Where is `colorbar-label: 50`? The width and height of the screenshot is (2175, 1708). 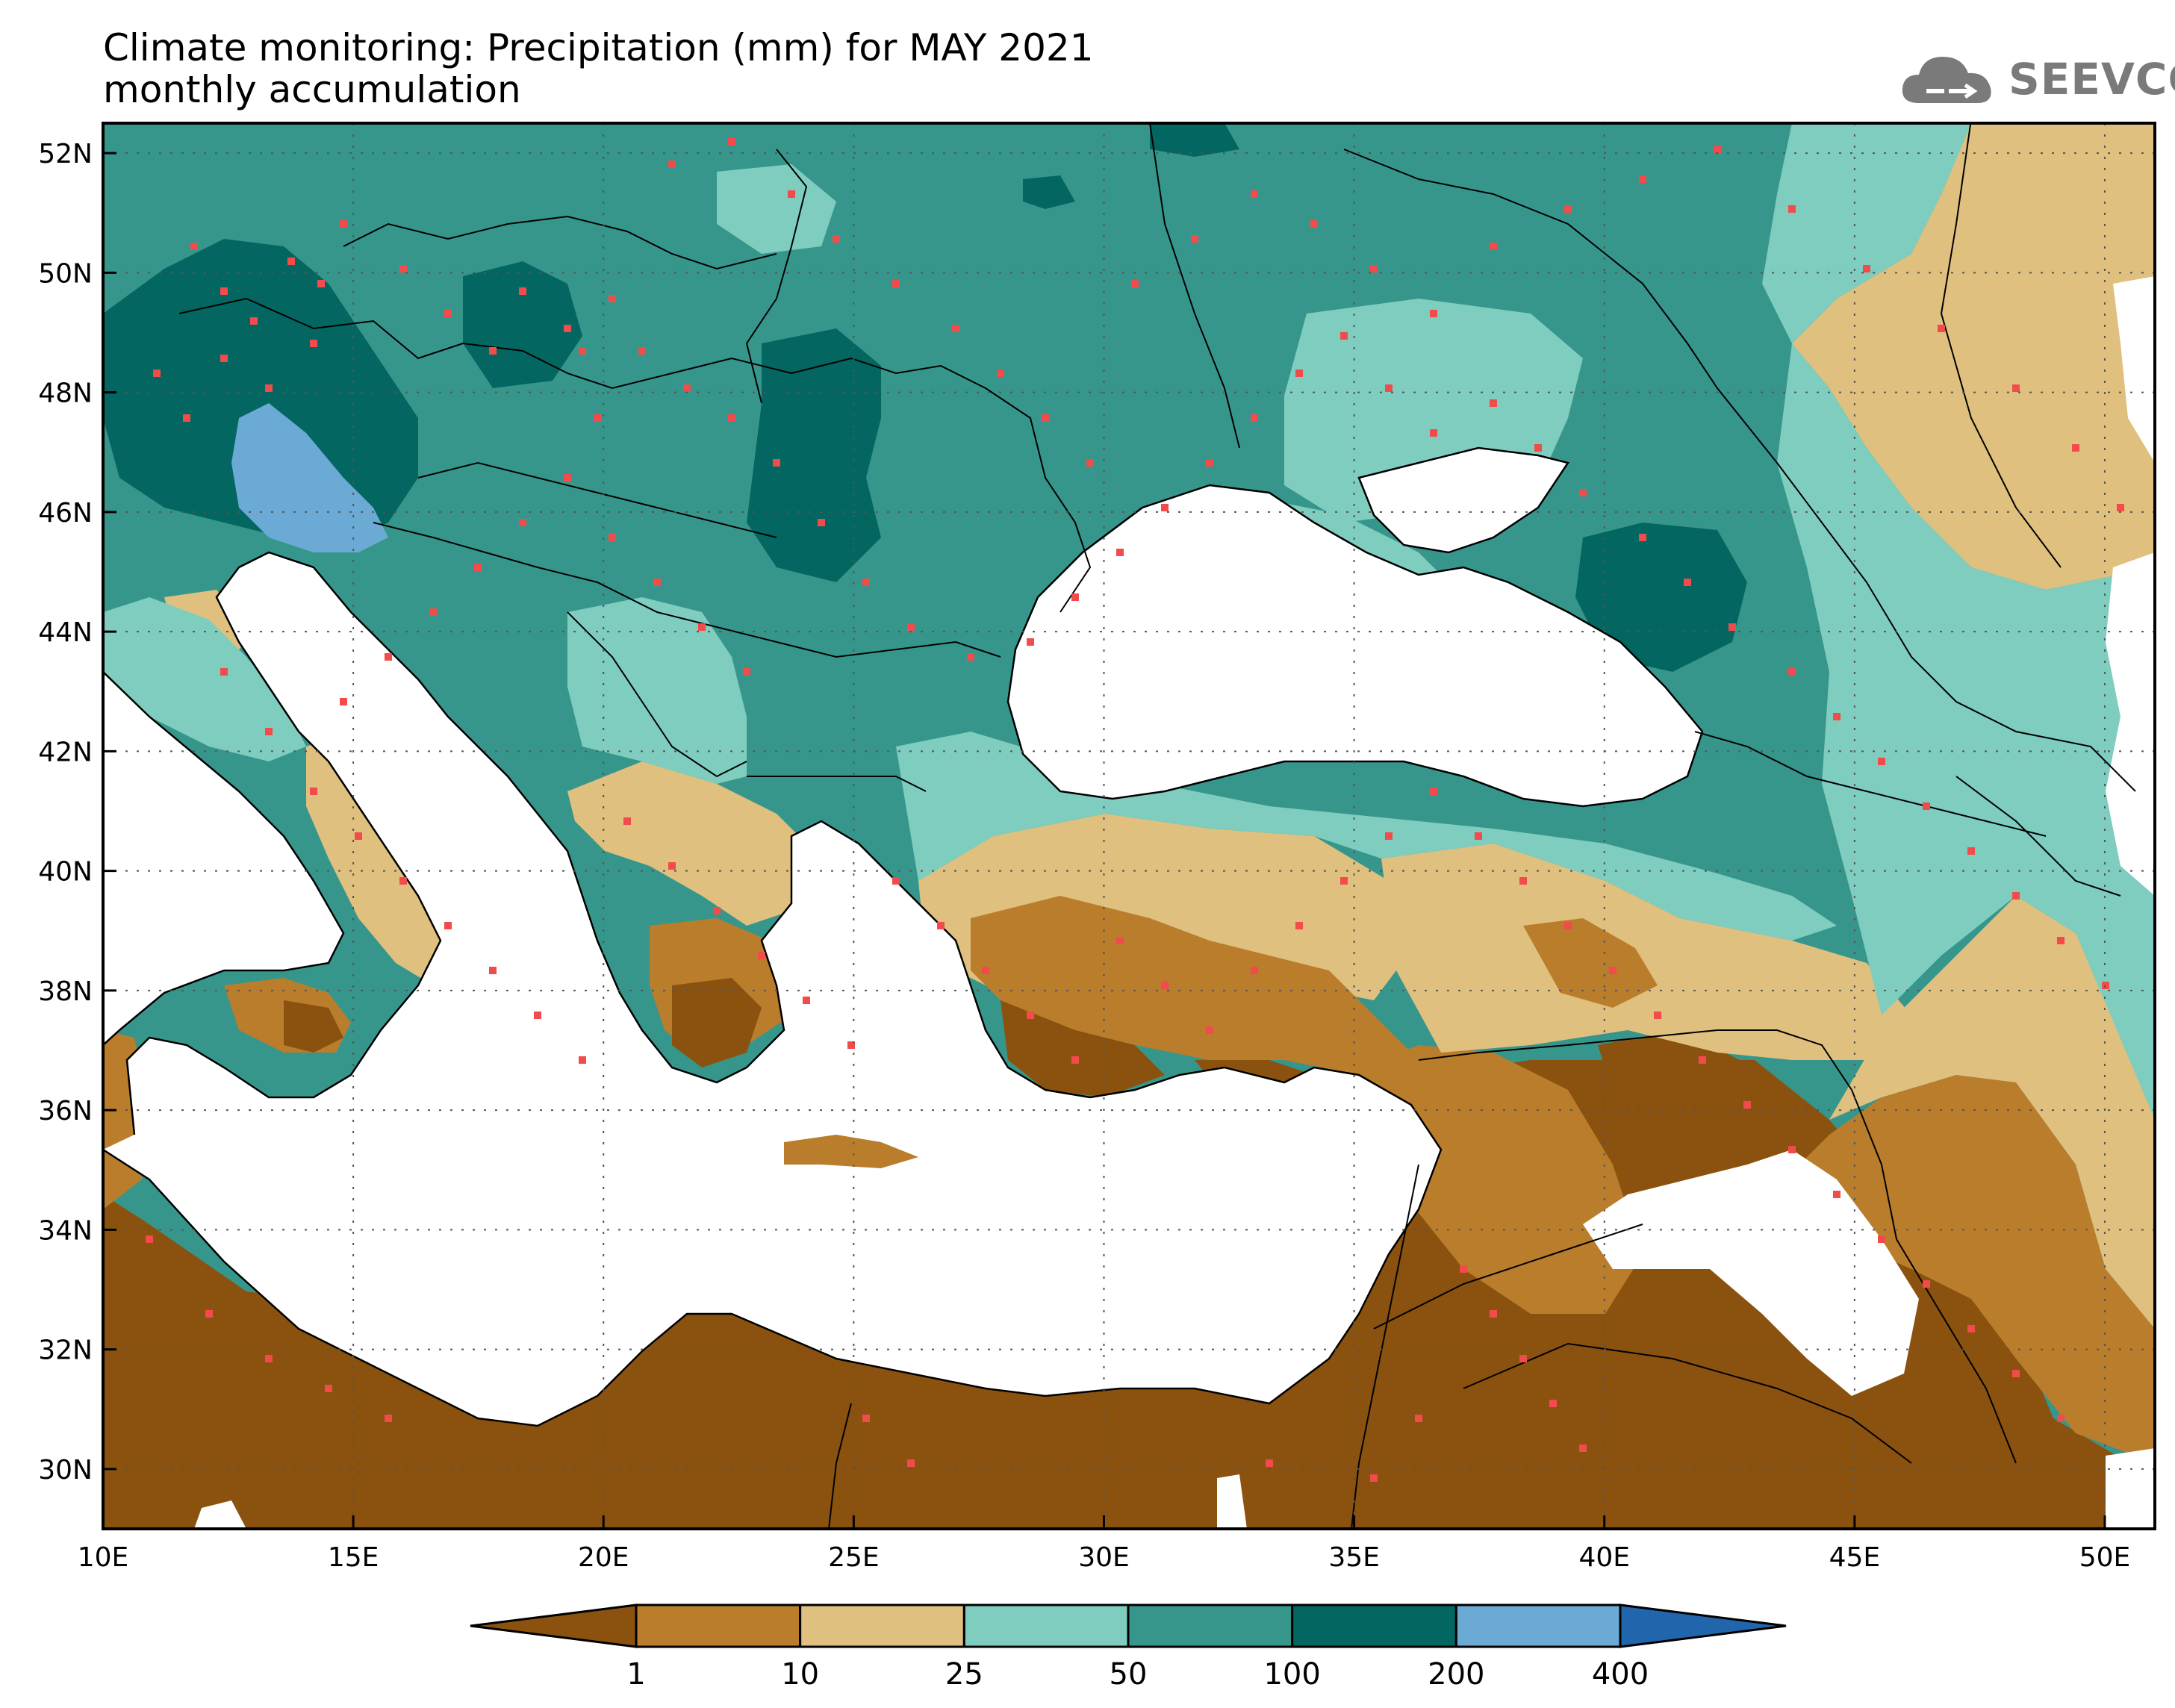 colorbar-label: 50 is located at coordinates (1129, 1674).